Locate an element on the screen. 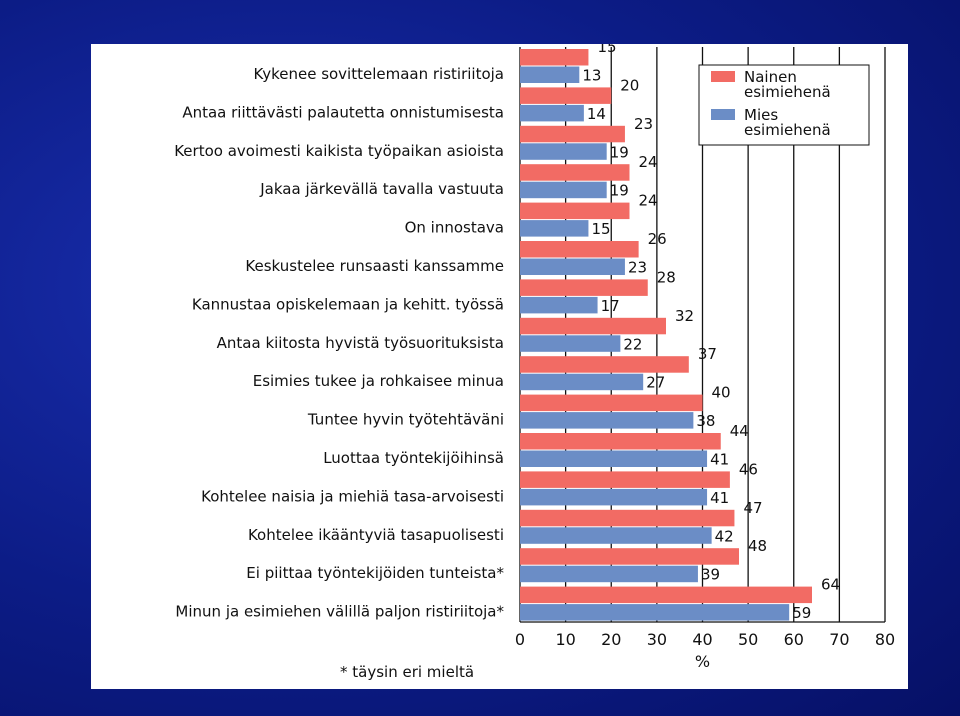  value-label-mies-5: 23 is located at coordinates (637, 268).